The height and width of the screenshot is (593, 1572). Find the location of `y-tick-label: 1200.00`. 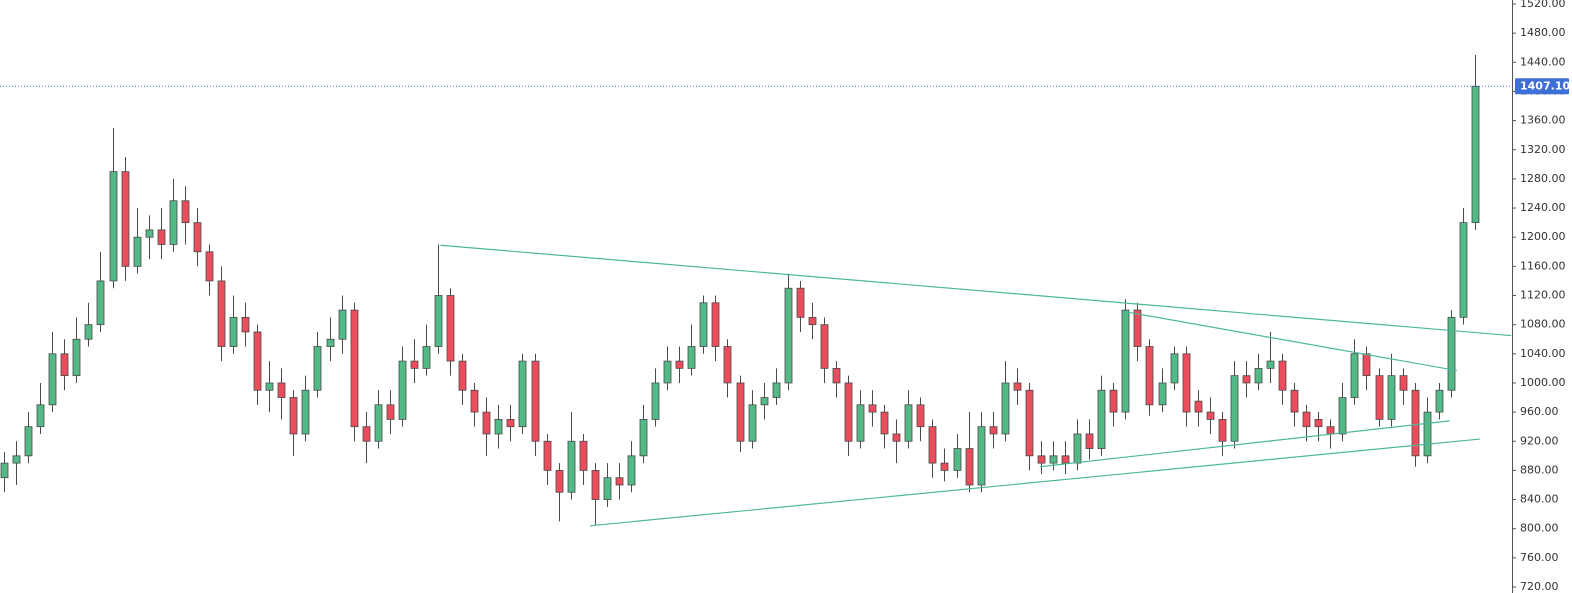

y-tick-label: 1200.00 is located at coordinates (1543, 236).